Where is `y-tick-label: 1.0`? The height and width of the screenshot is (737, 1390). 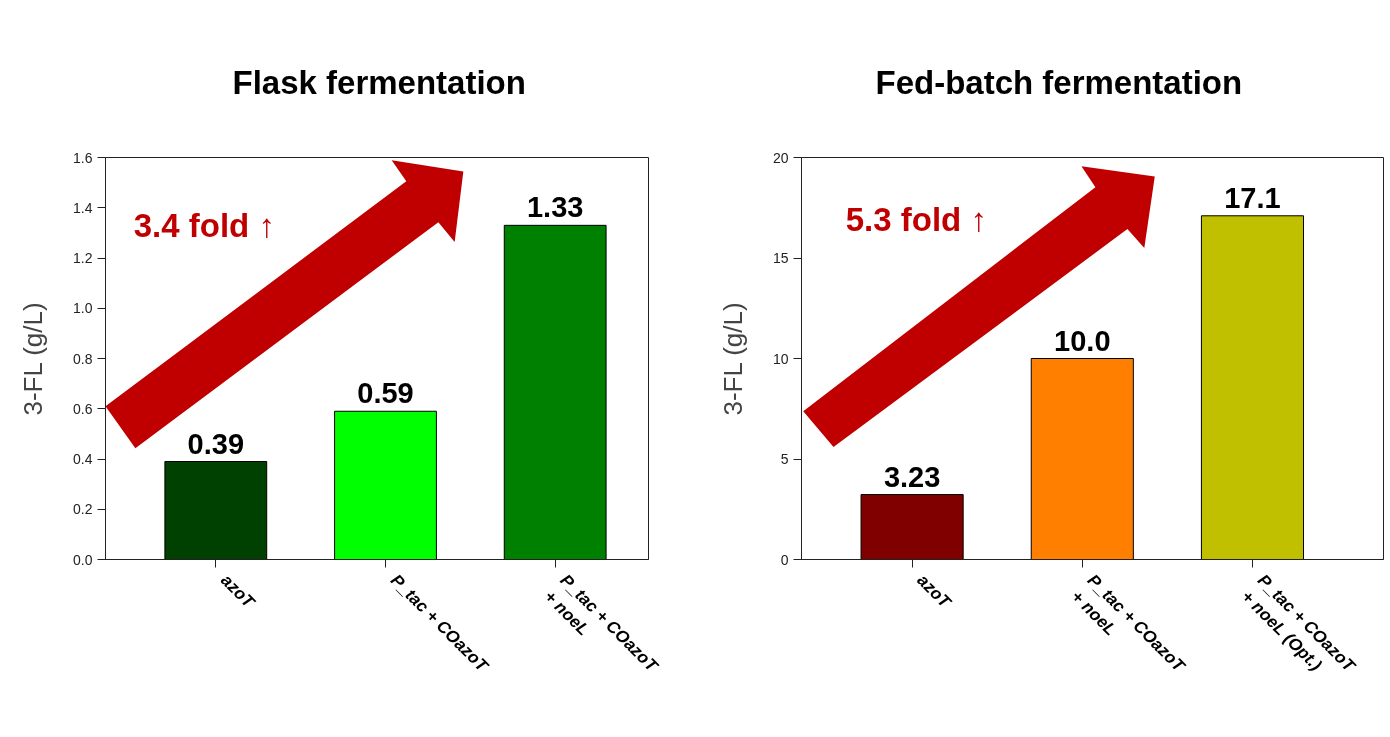
y-tick-label: 1.0 is located at coordinates (83, 308).